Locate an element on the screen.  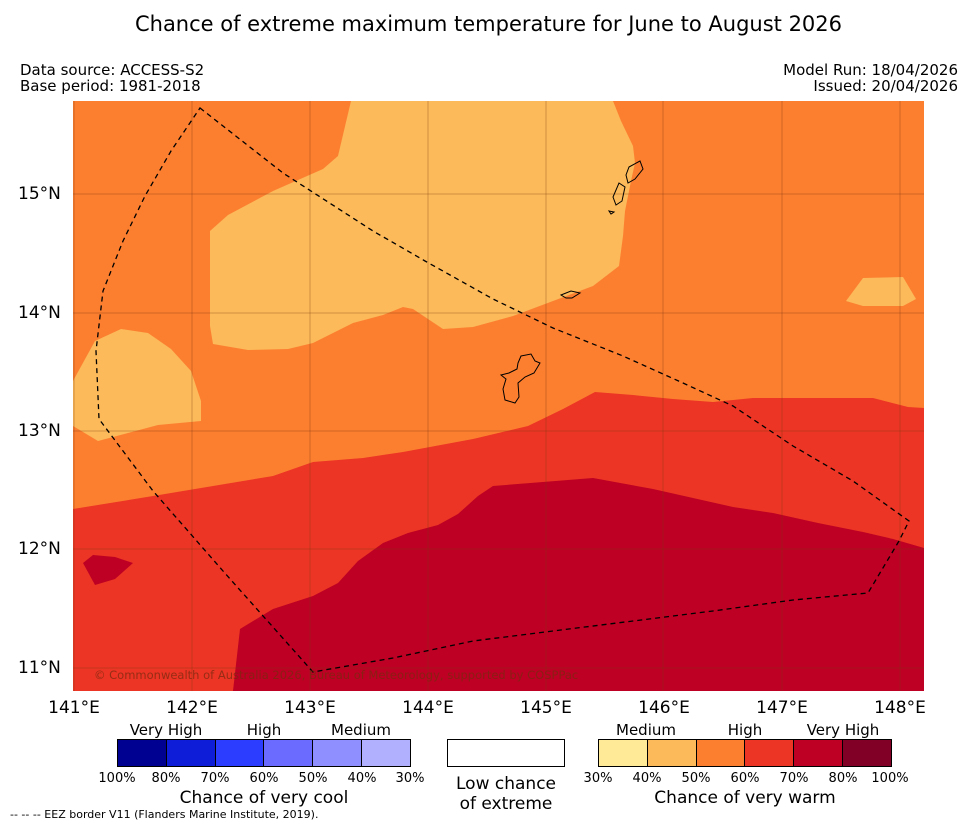
cool-tick-60: 60% is located at coordinates (264, 778).